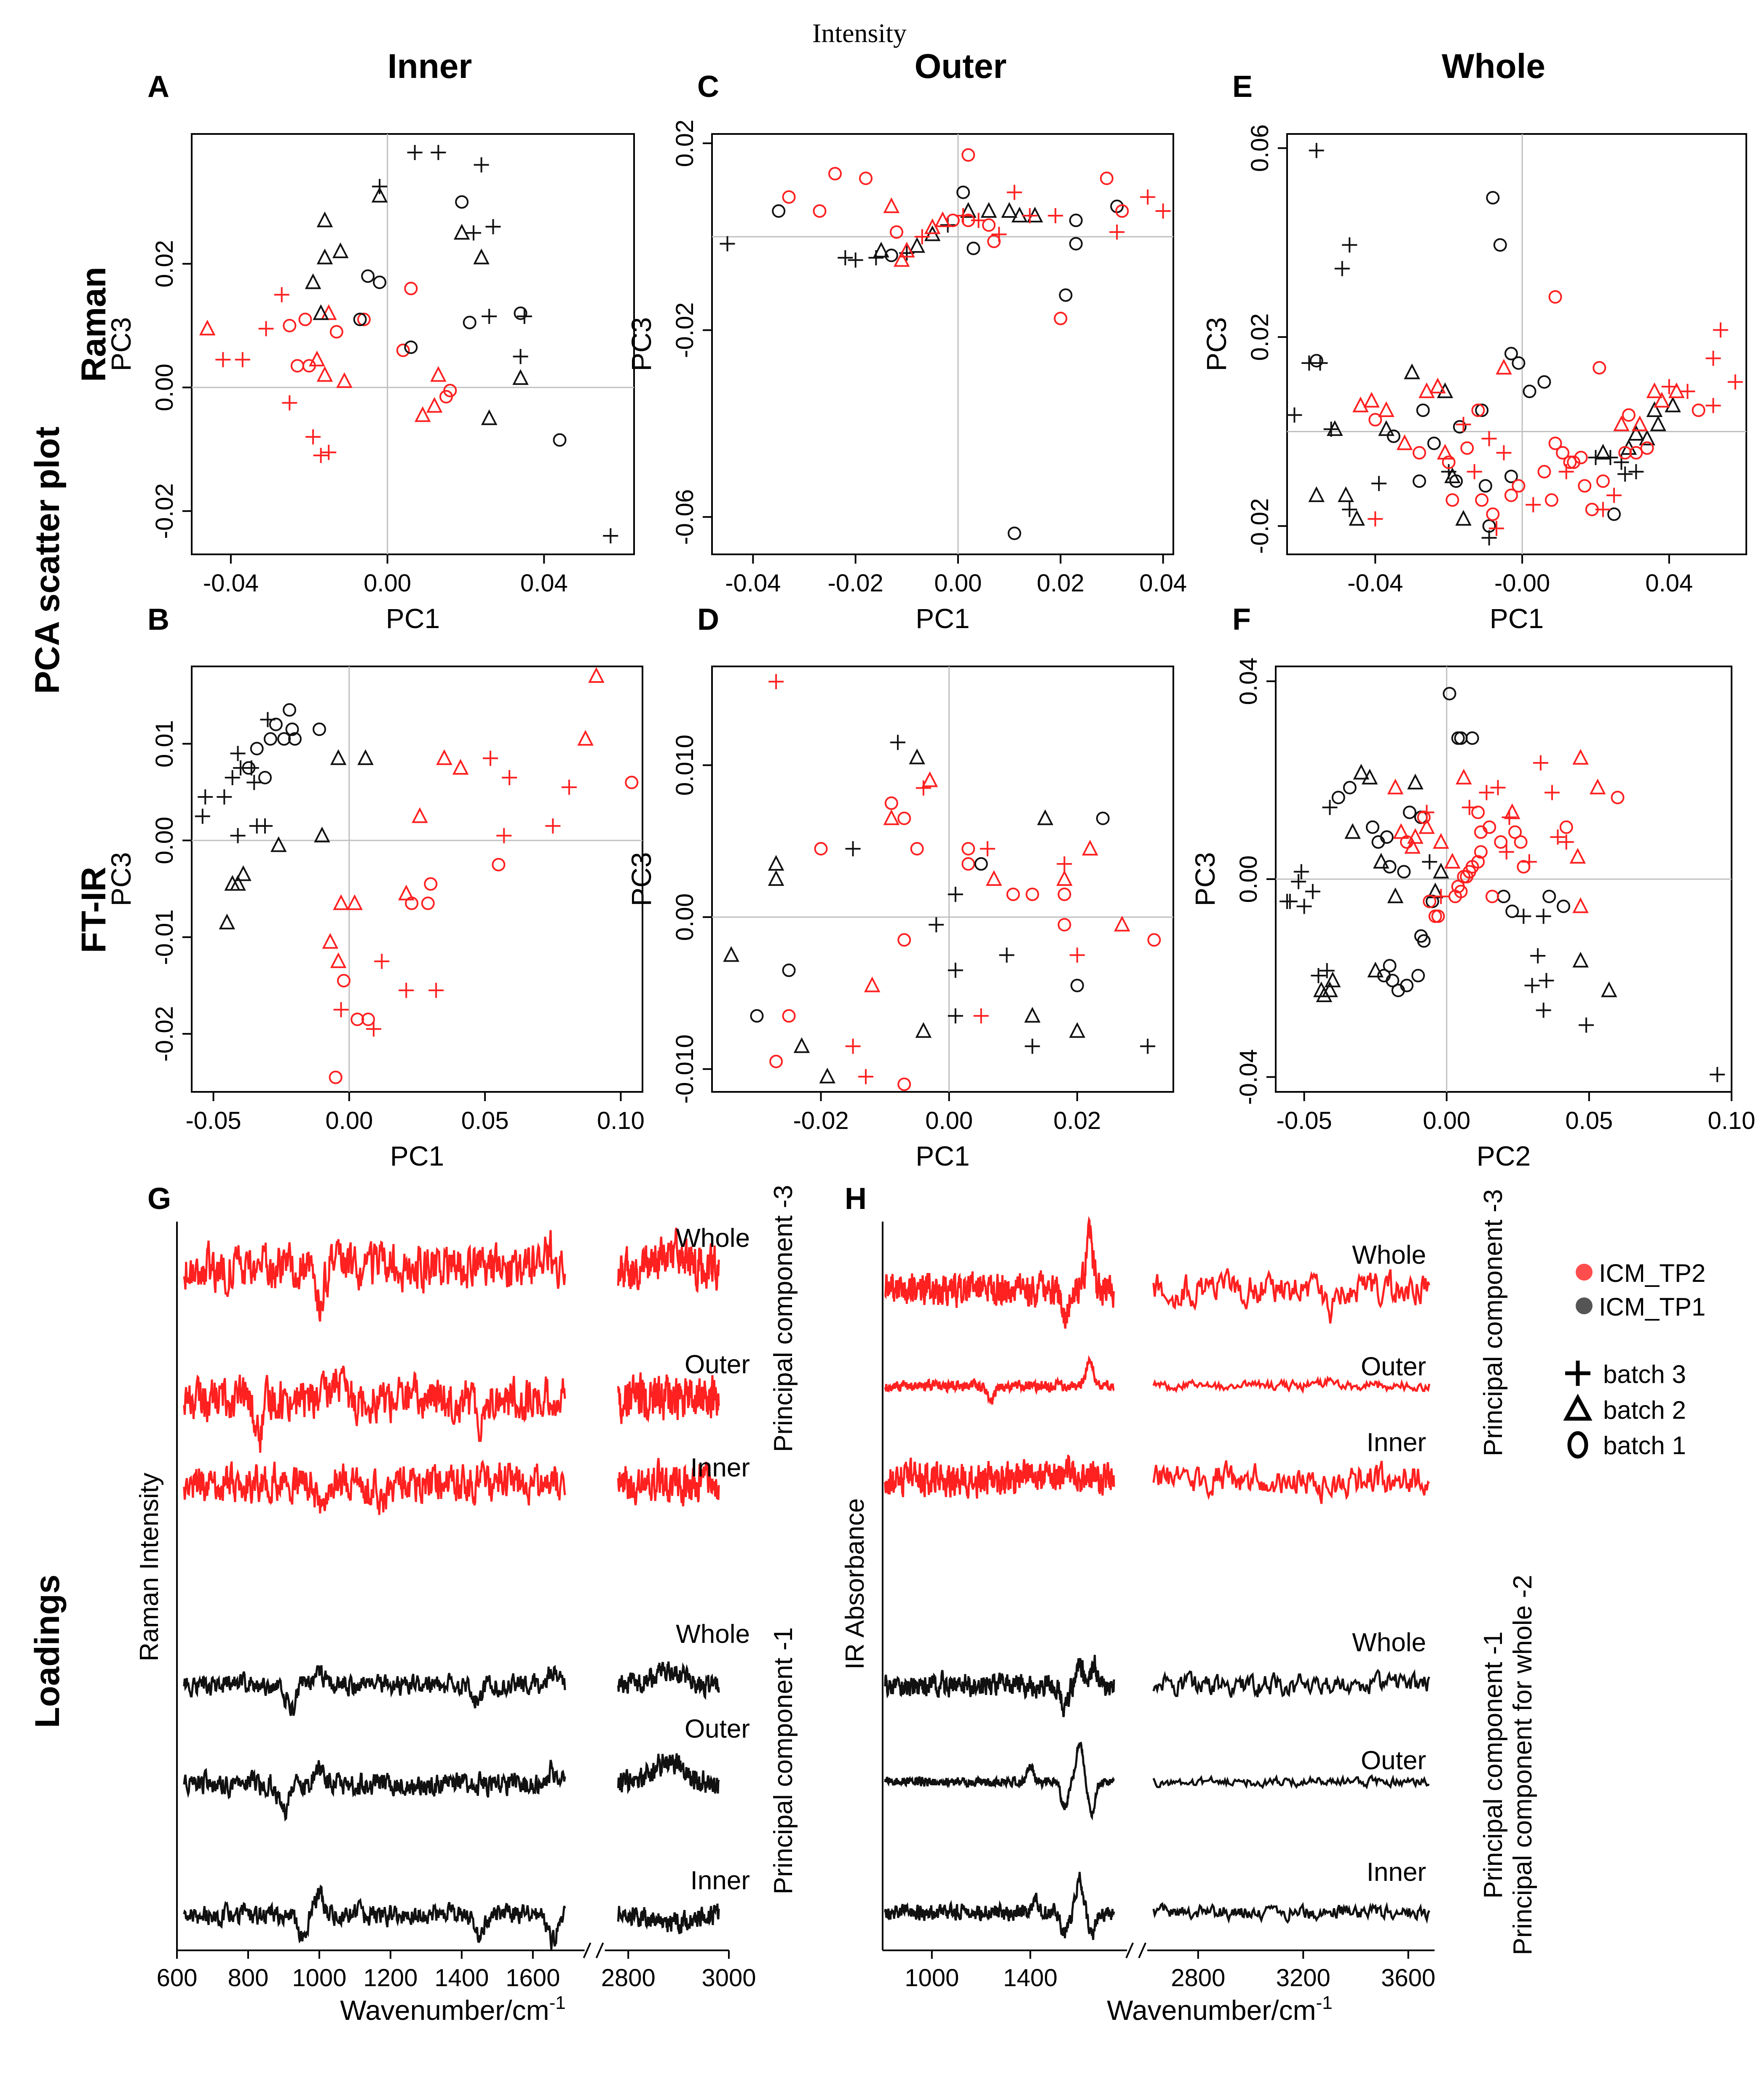  Describe the element at coordinates (1522, 583) in the screenshot. I see `x-tick-label: -0.00` at that location.